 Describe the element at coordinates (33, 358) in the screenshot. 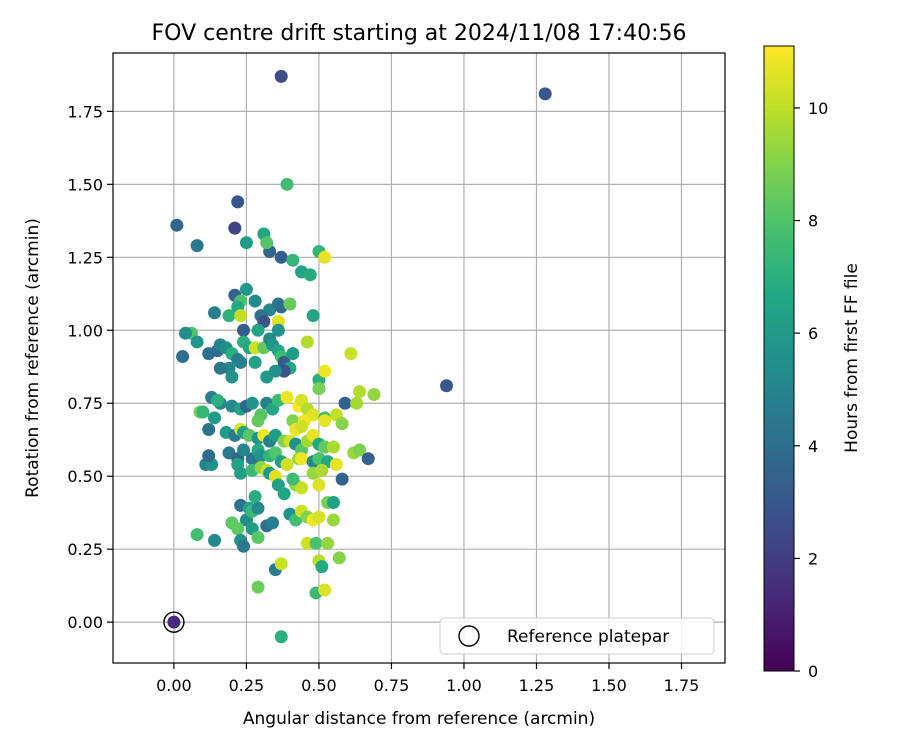

I see `y-axis-label: Rotation from reference (arcmin)` at that location.